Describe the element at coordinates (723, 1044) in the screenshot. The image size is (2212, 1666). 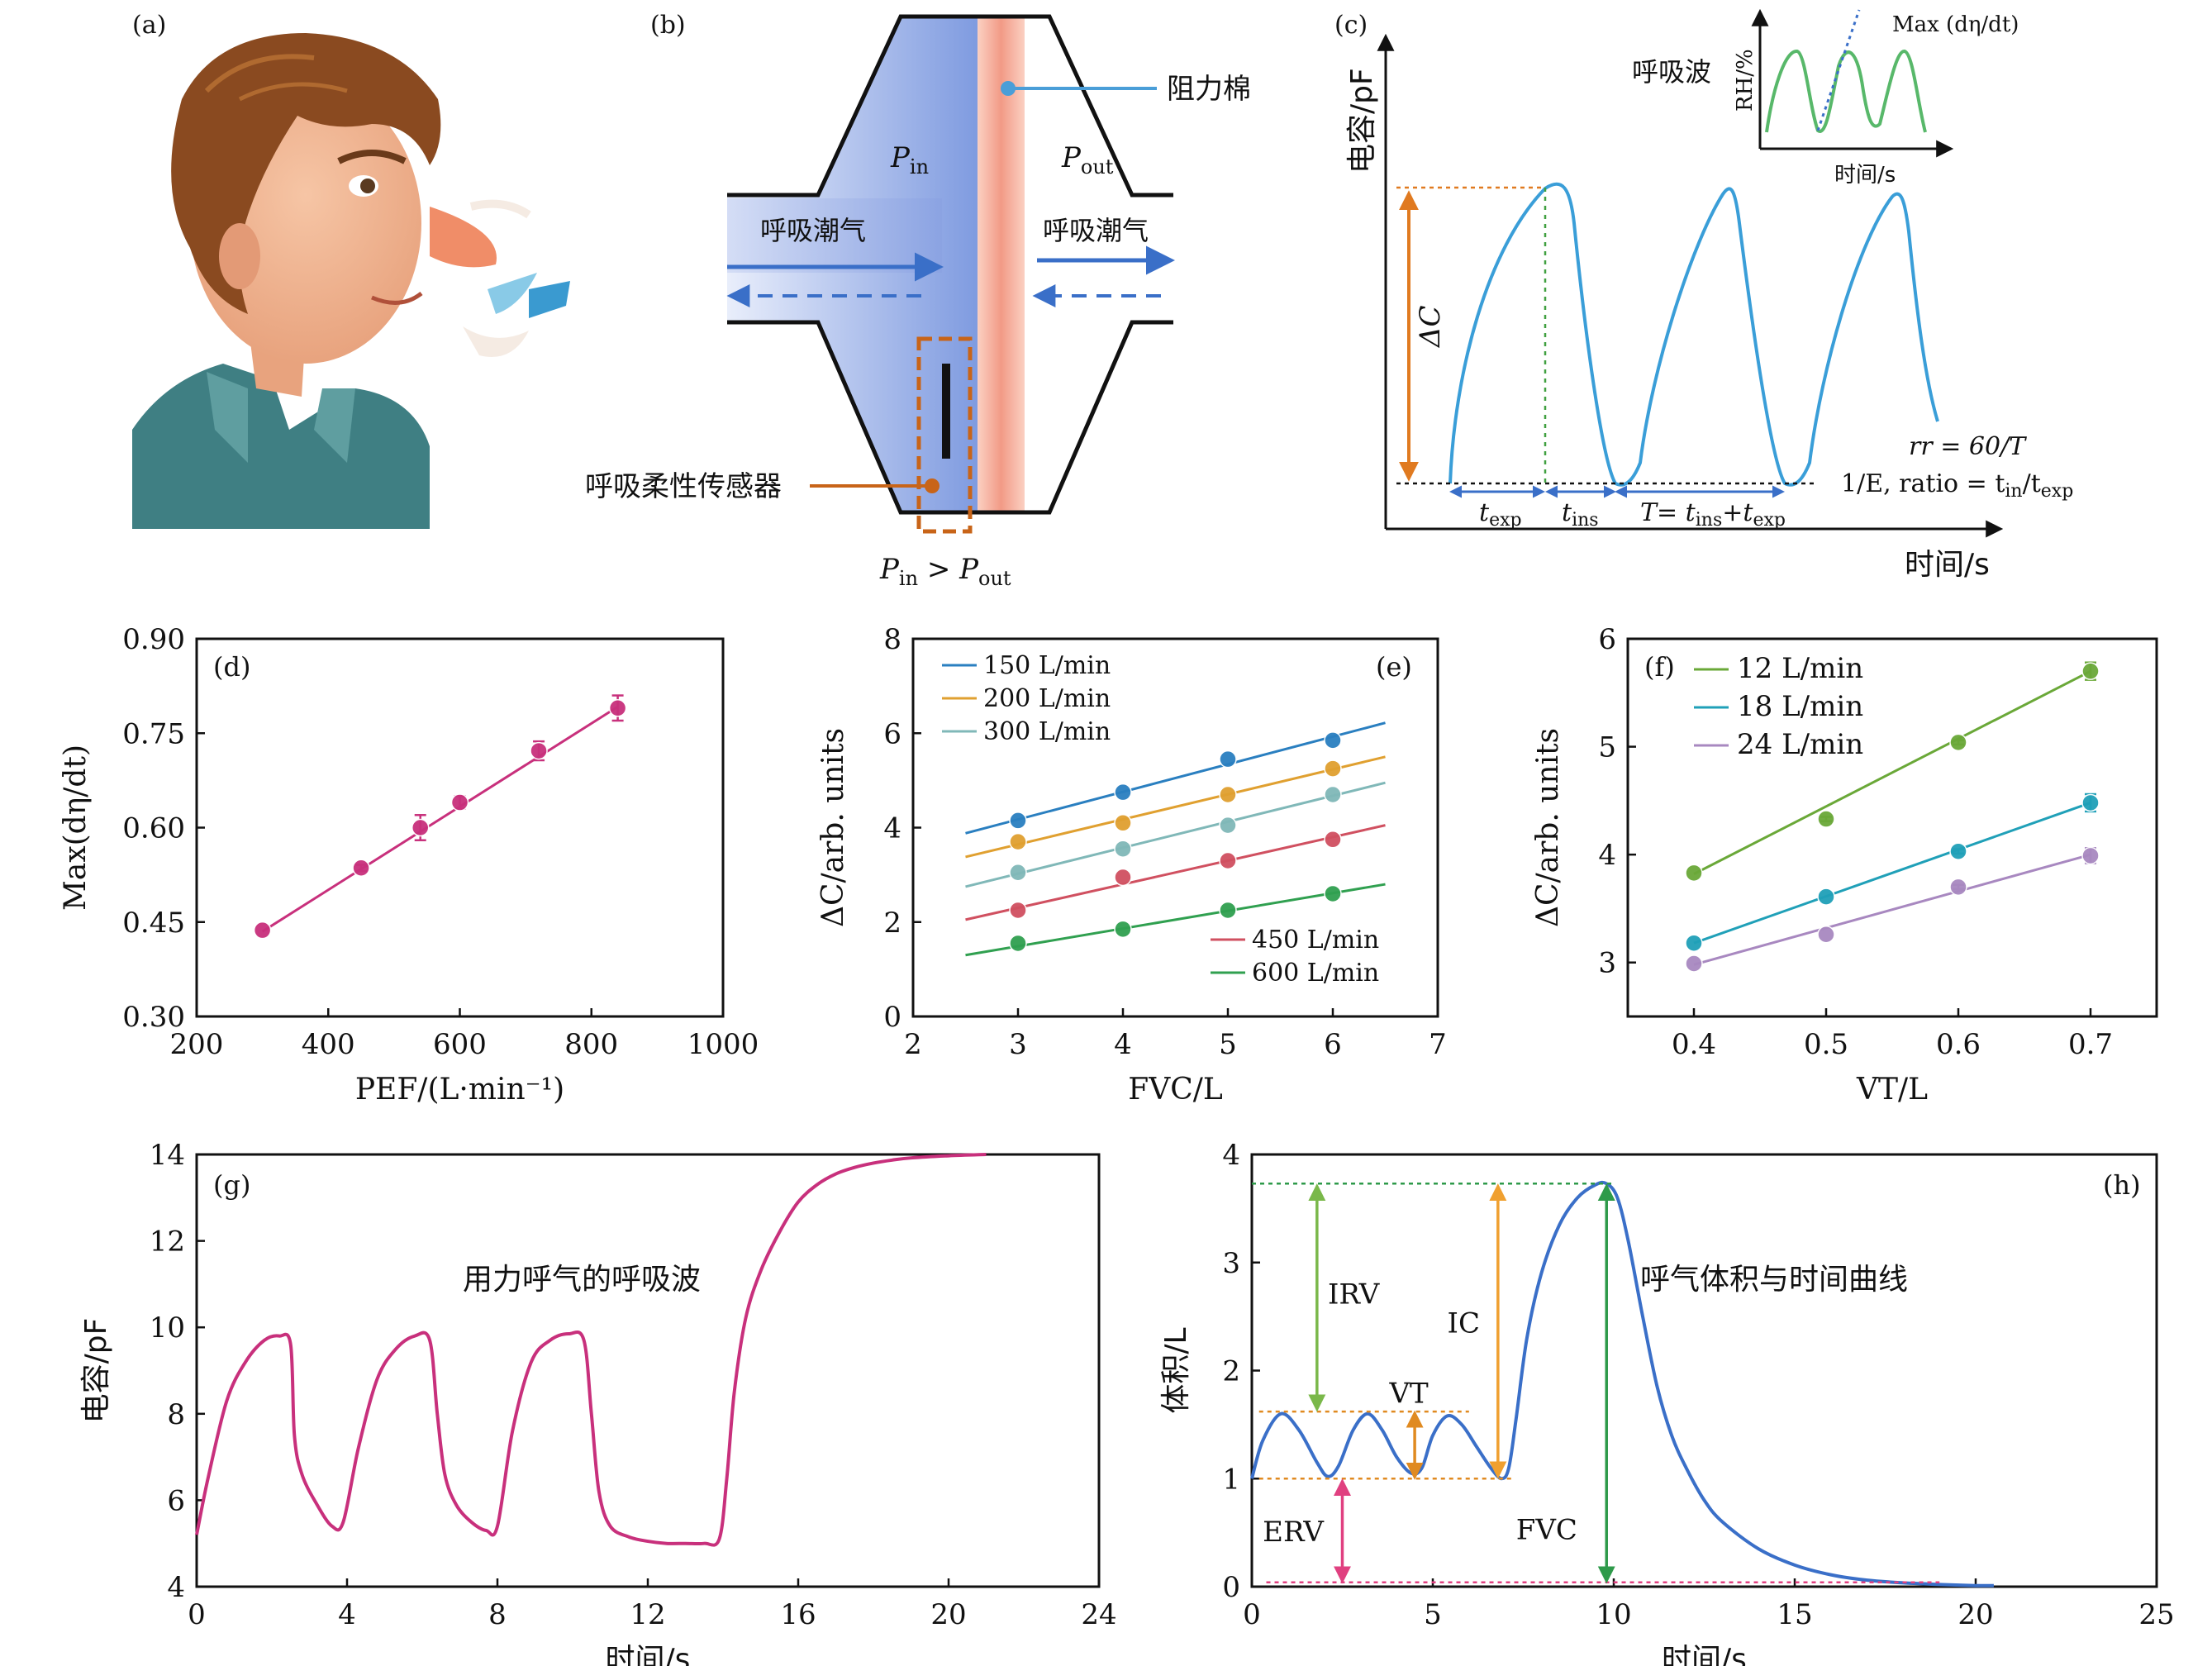
I see `d-x-tick-label: 1000` at that location.